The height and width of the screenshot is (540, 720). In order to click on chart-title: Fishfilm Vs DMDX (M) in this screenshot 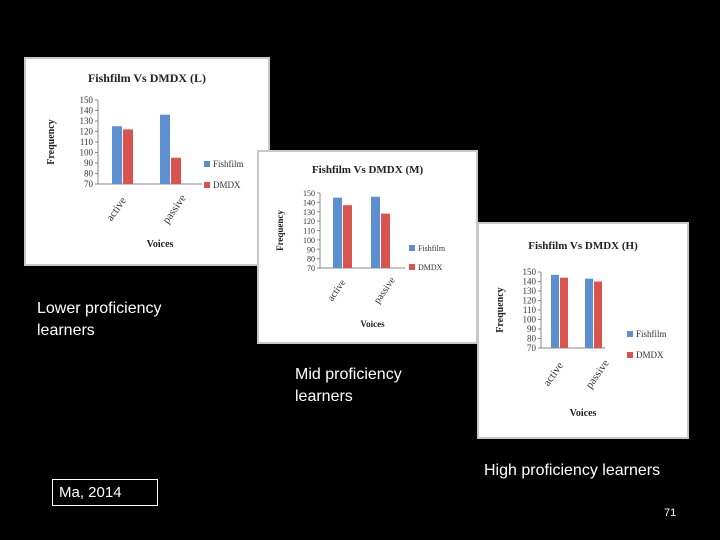, I will do `click(367, 170)`.